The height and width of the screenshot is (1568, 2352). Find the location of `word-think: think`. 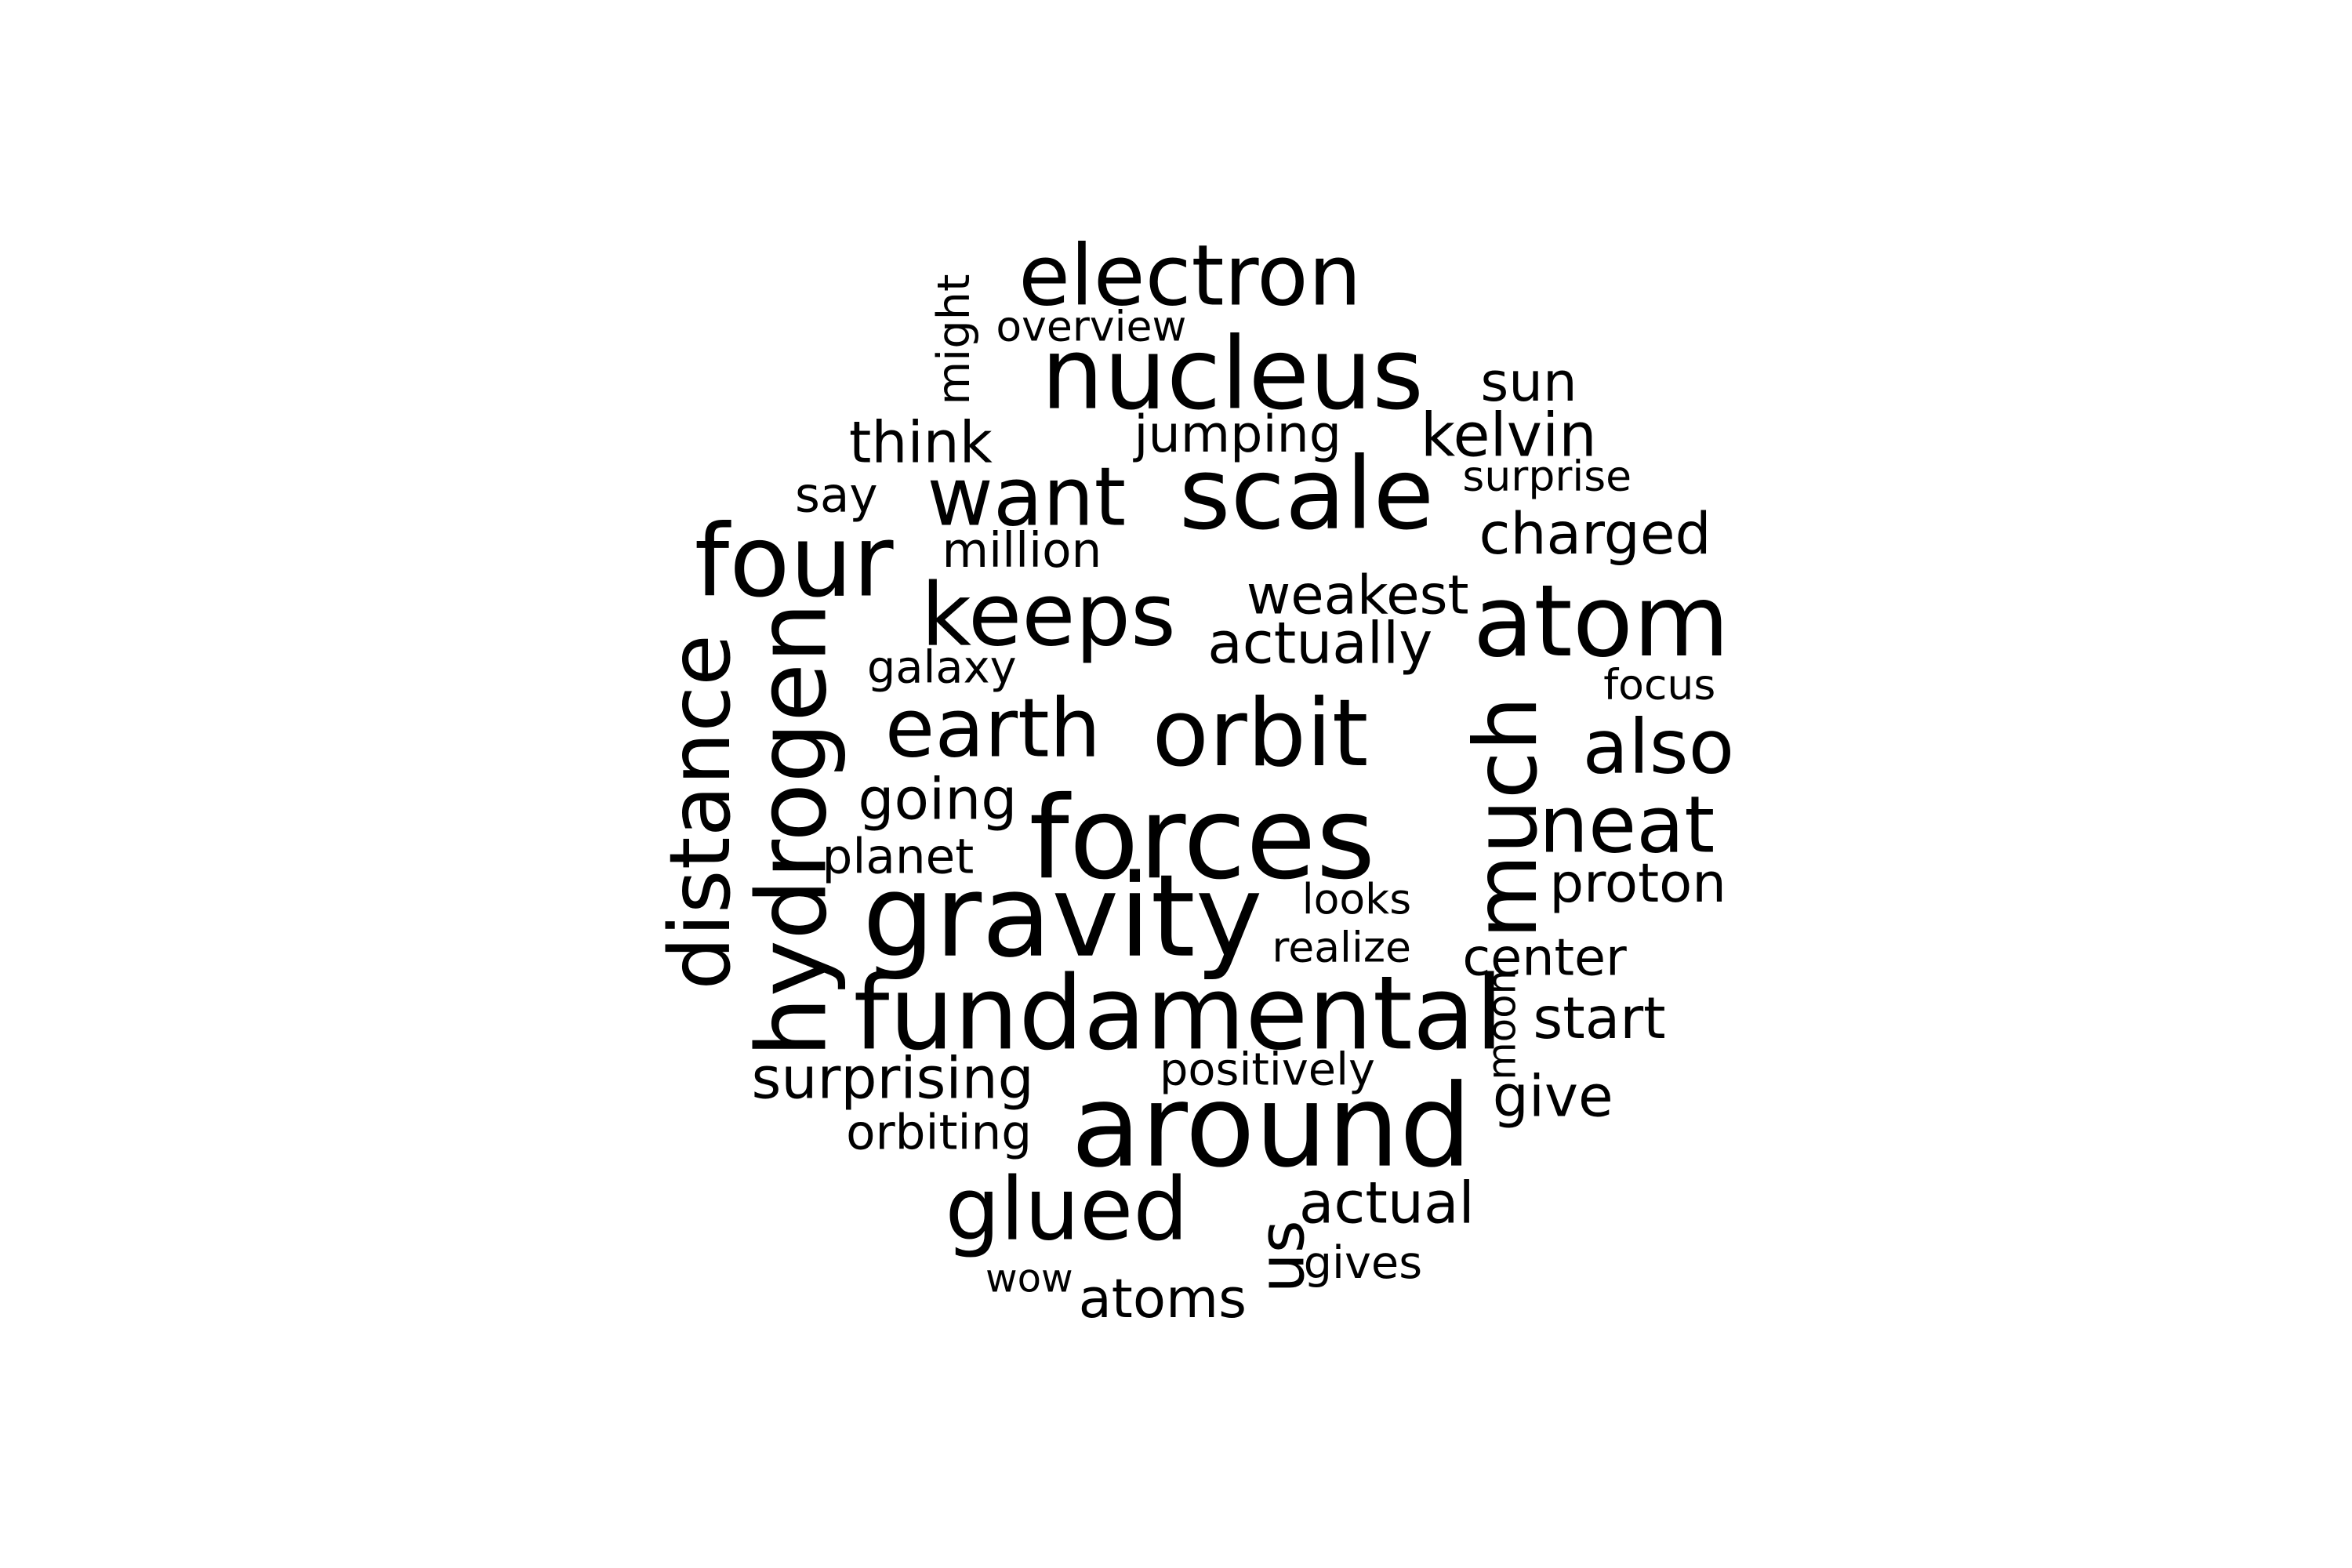

word-think: think is located at coordinates (921, 443).